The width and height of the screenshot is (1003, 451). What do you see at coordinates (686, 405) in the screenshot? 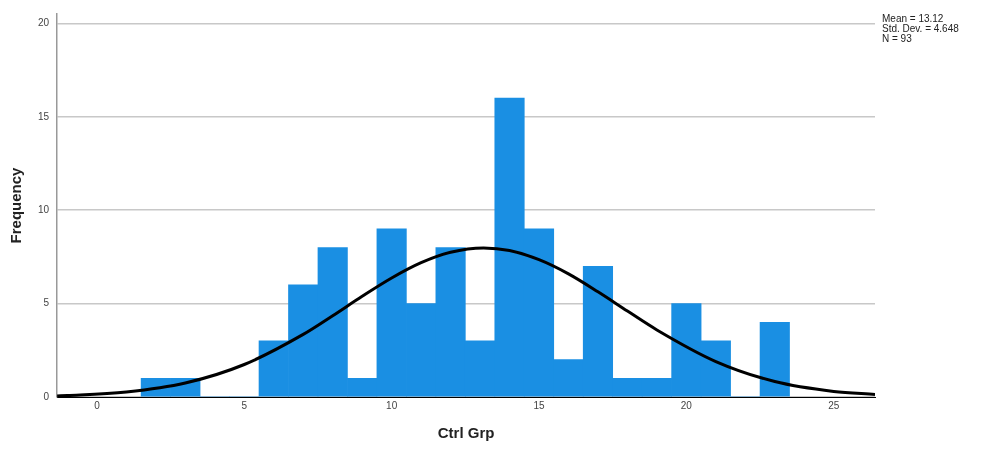
I see `x-tick-label: 20` at bounding box center [686, 405].